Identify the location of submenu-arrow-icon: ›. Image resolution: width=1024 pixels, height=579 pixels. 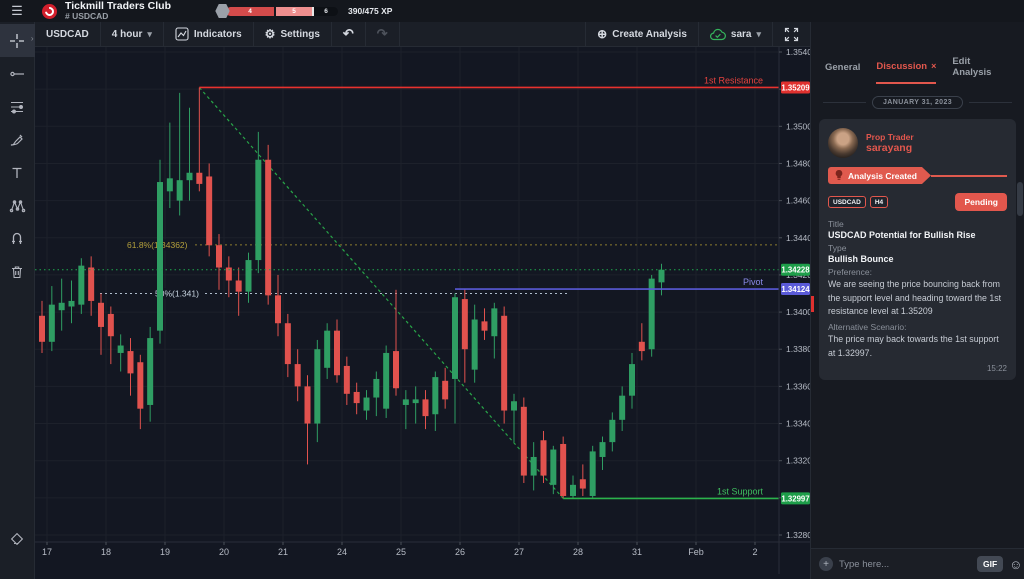
(32, 38).